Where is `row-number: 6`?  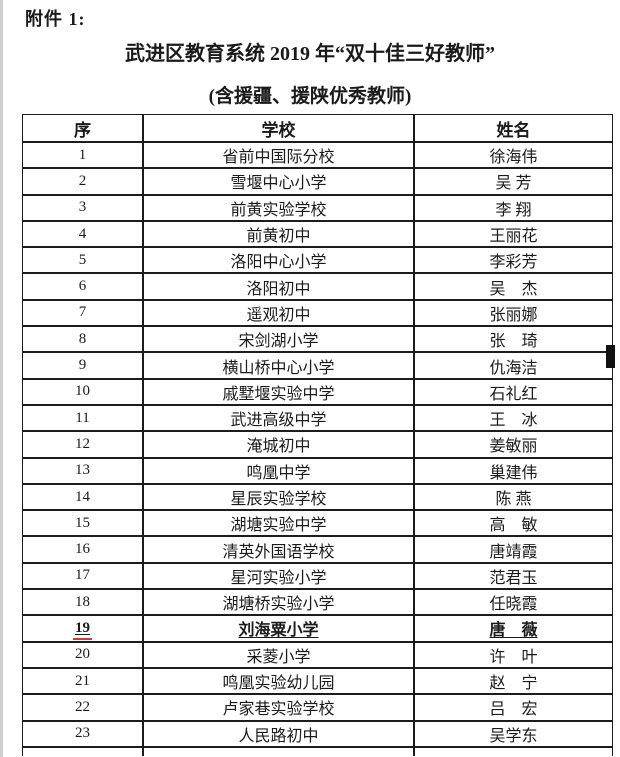
row-number: 6 is located at coordinates (82, 286).